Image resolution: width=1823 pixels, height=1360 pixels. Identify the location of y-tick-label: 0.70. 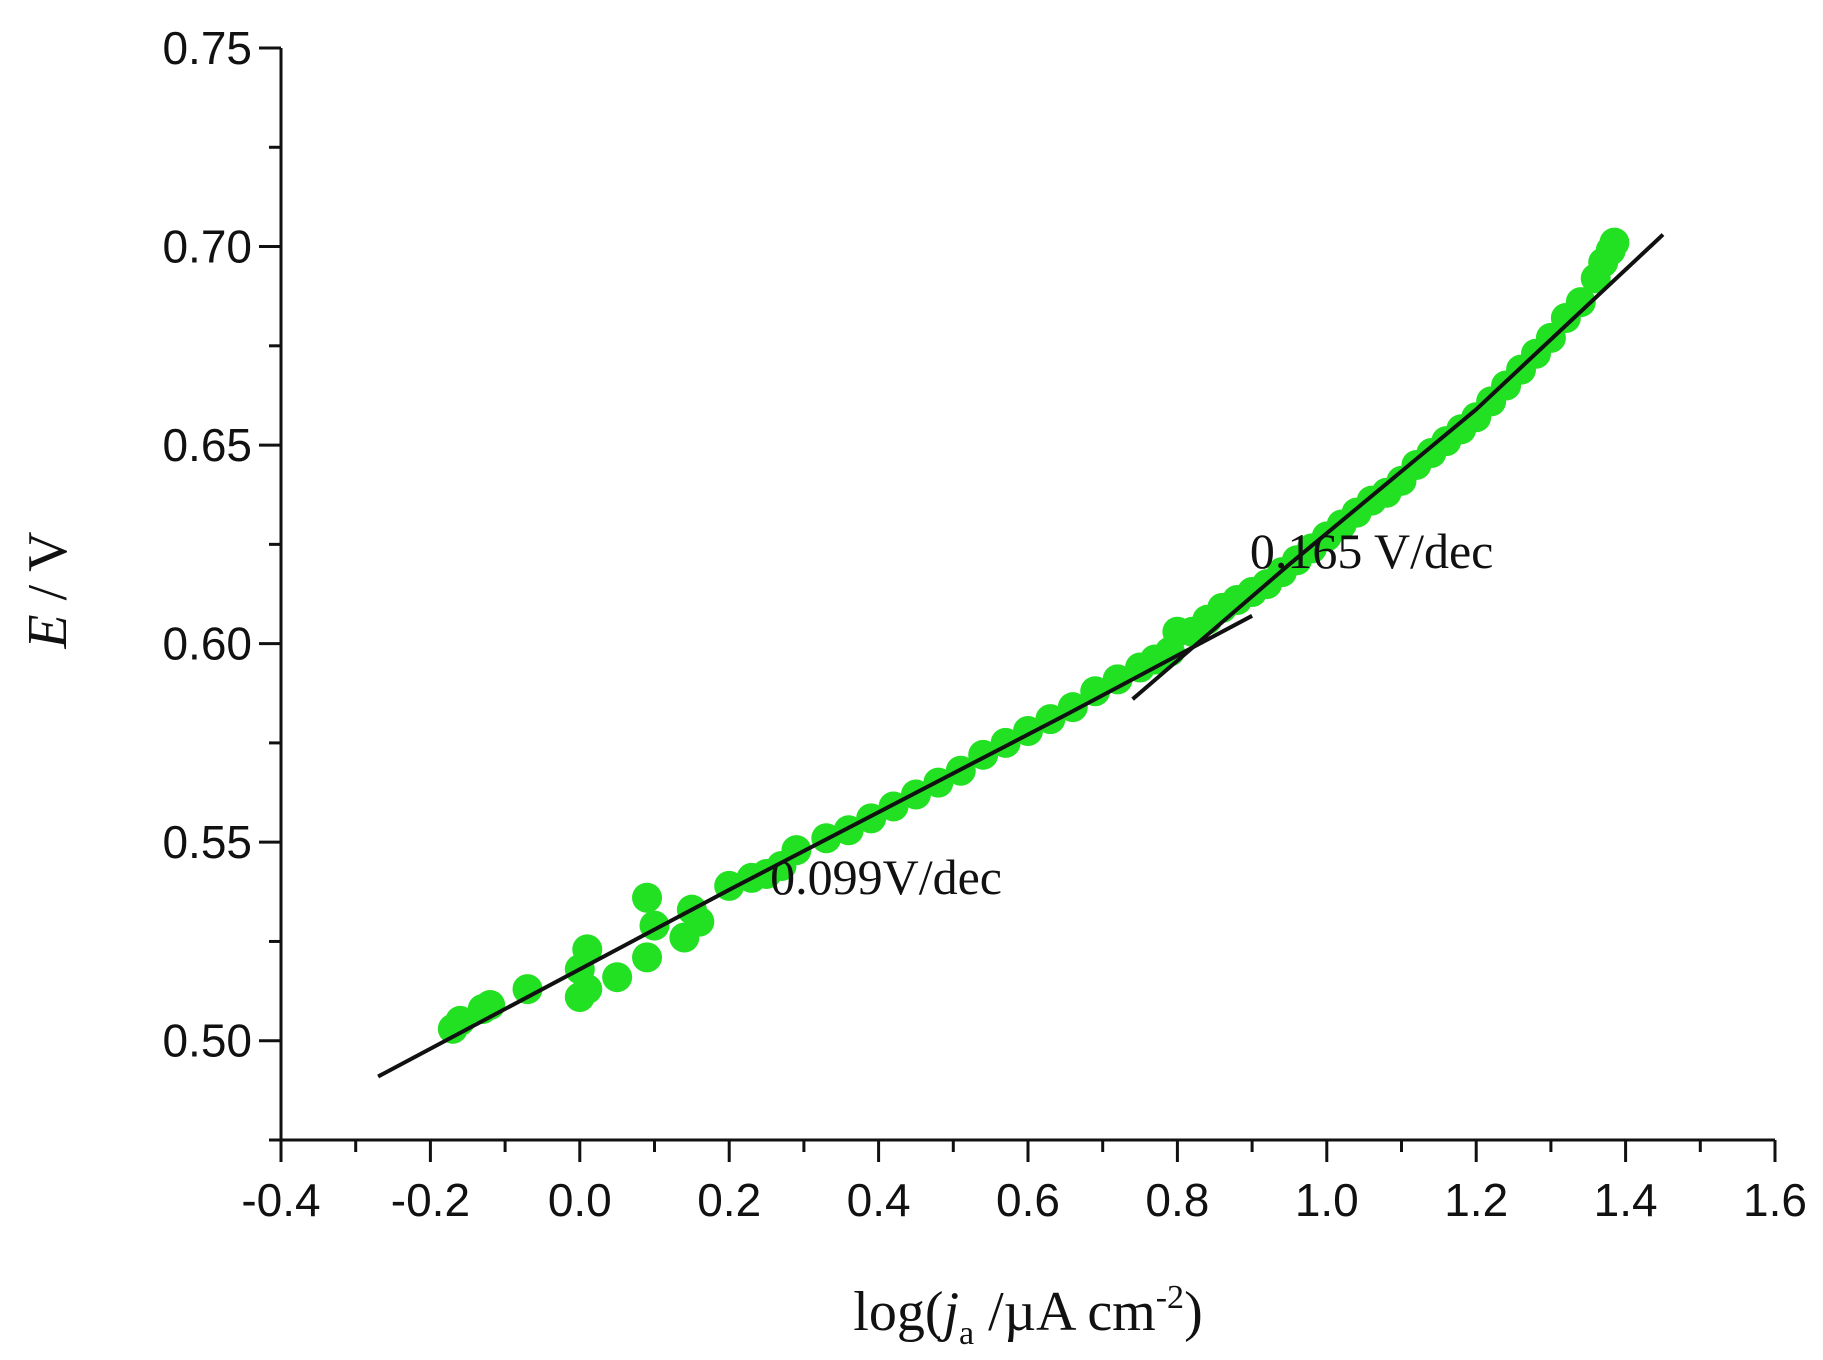
(207, 247).